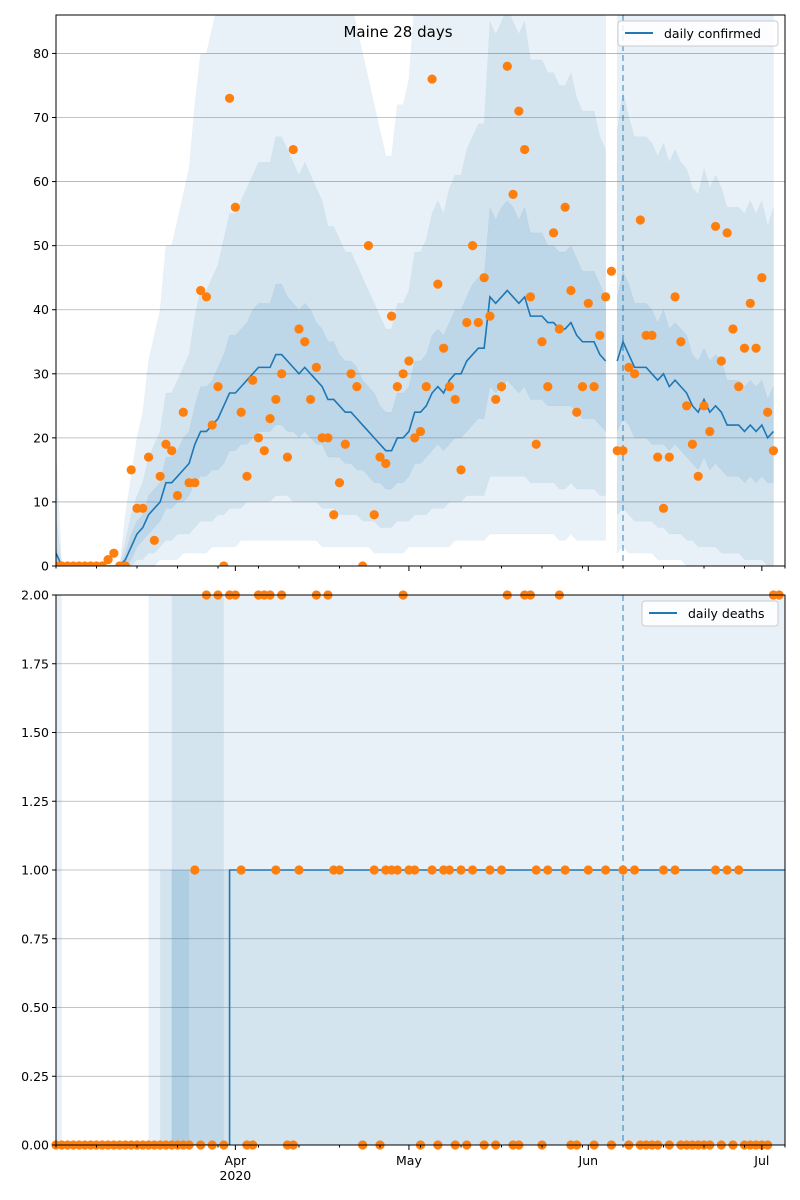 The height and width of the screenshot is (1200, 800). Describe the element at coordinates (41, 181) in the screenshot. I see `y-tick-label: 60` at that location.